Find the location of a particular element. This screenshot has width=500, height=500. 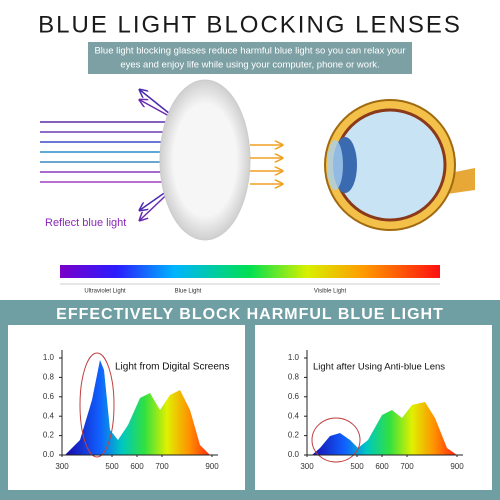

lens is located at coordinates (205, 160).